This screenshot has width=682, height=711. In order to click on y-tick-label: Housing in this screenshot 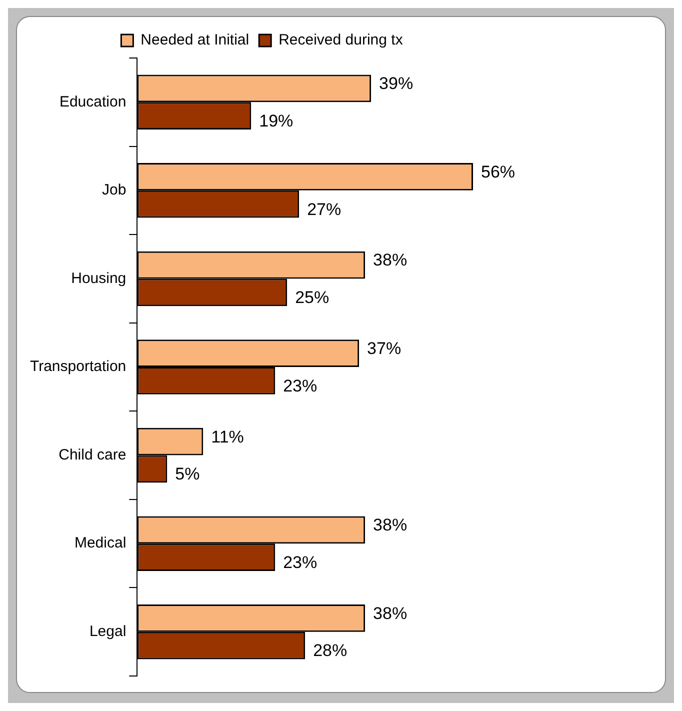, I will do `click(98, 278)`.